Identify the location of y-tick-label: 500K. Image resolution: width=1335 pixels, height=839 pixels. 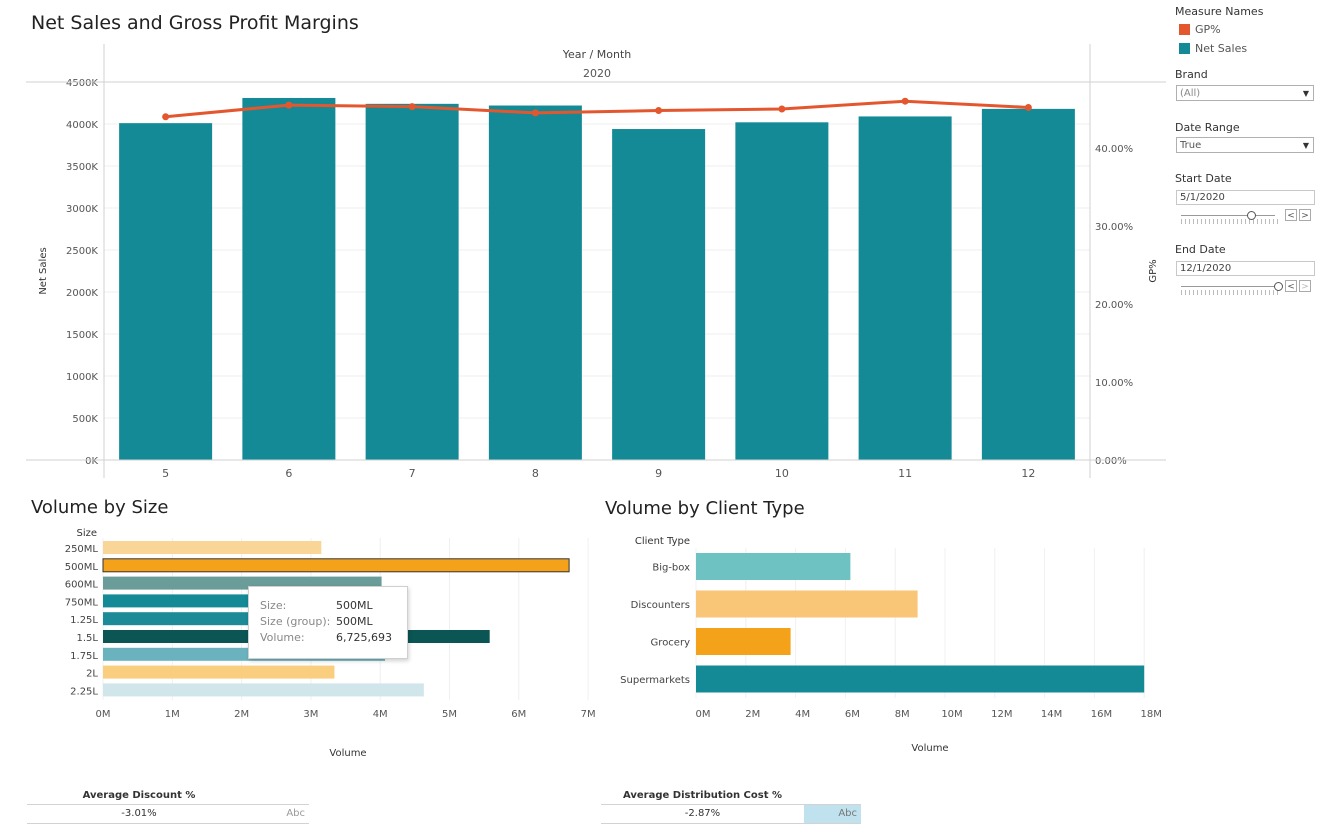
(85, 419).